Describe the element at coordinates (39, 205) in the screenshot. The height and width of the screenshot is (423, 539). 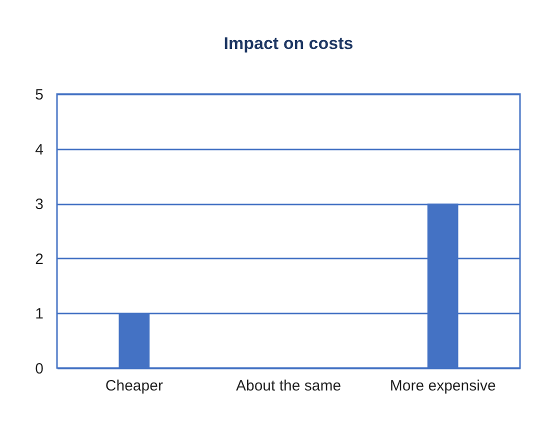
I see `y-tick-label: 3` at that location.